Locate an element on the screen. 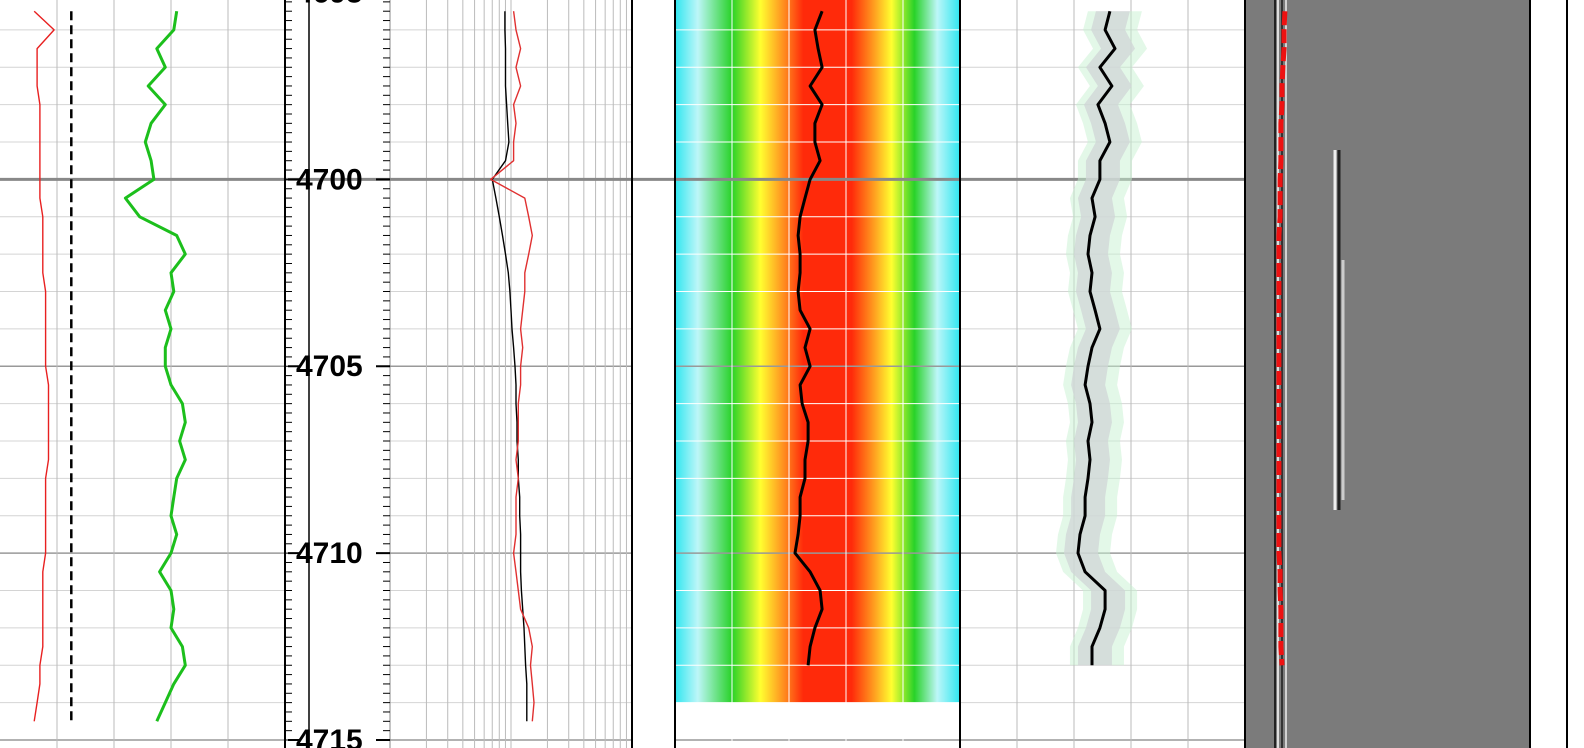  depth-label: 4715 is located at coordinates (329, 736).